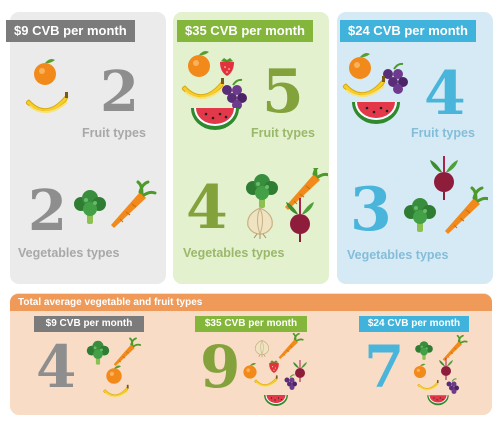  What do you see at coordinates (47, 86) in the screenshot?
I see `plan-9-fruit-art` at bounding box center [47, 86].